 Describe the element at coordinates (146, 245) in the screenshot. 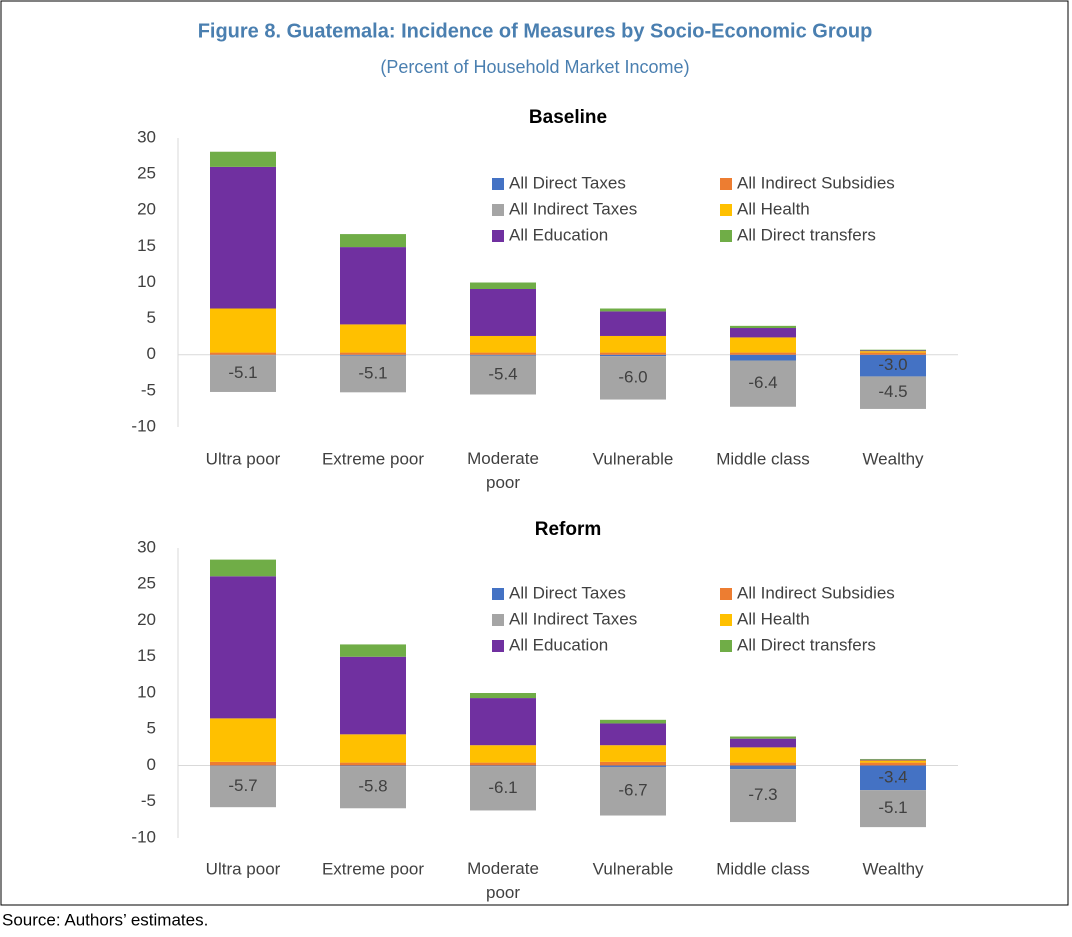

I see `y-tick-label: 15` at that location.